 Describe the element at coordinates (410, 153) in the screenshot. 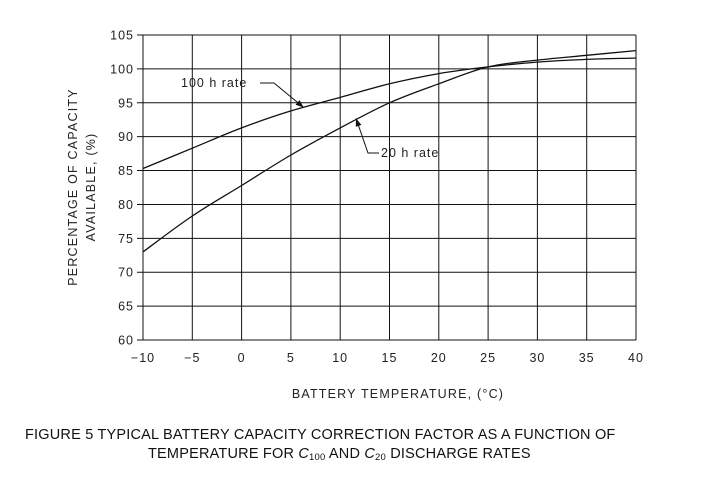

I see `annotation-20h-rate: 20 h rate` at that location.